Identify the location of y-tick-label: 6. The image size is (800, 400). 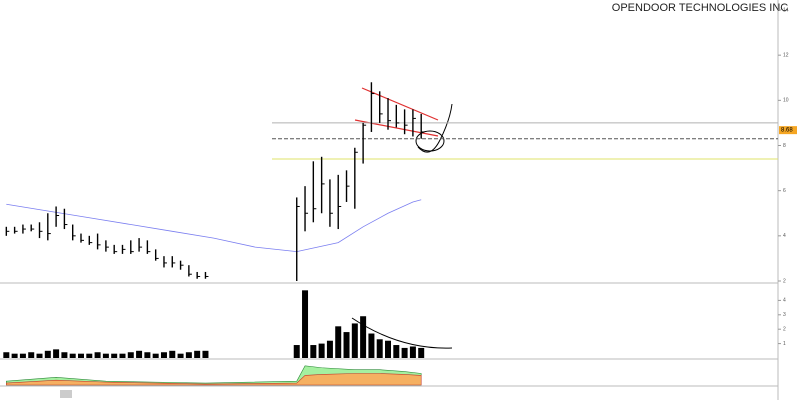
(784, 191).